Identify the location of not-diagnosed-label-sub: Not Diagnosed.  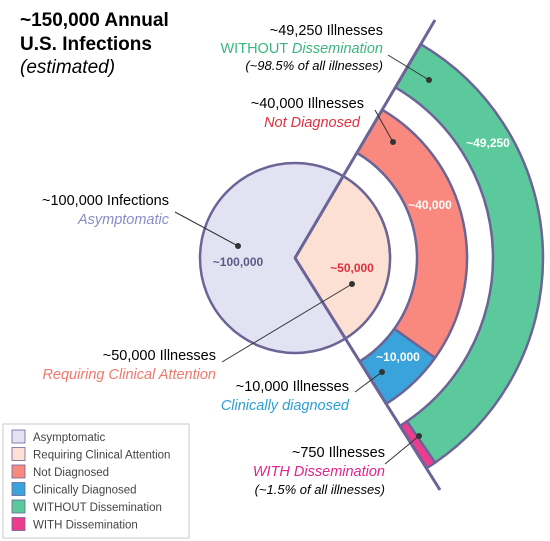
(312, 123).